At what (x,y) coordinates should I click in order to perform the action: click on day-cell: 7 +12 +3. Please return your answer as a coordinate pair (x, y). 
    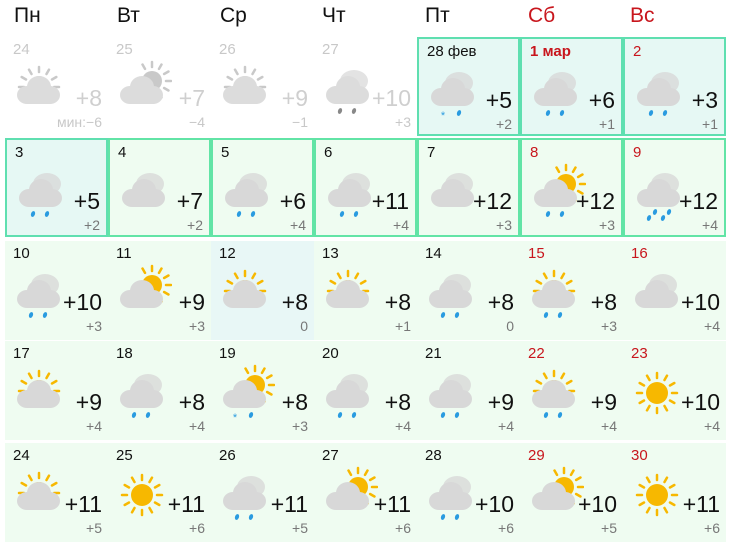
    Looking at the image, I should click on (468, 187).